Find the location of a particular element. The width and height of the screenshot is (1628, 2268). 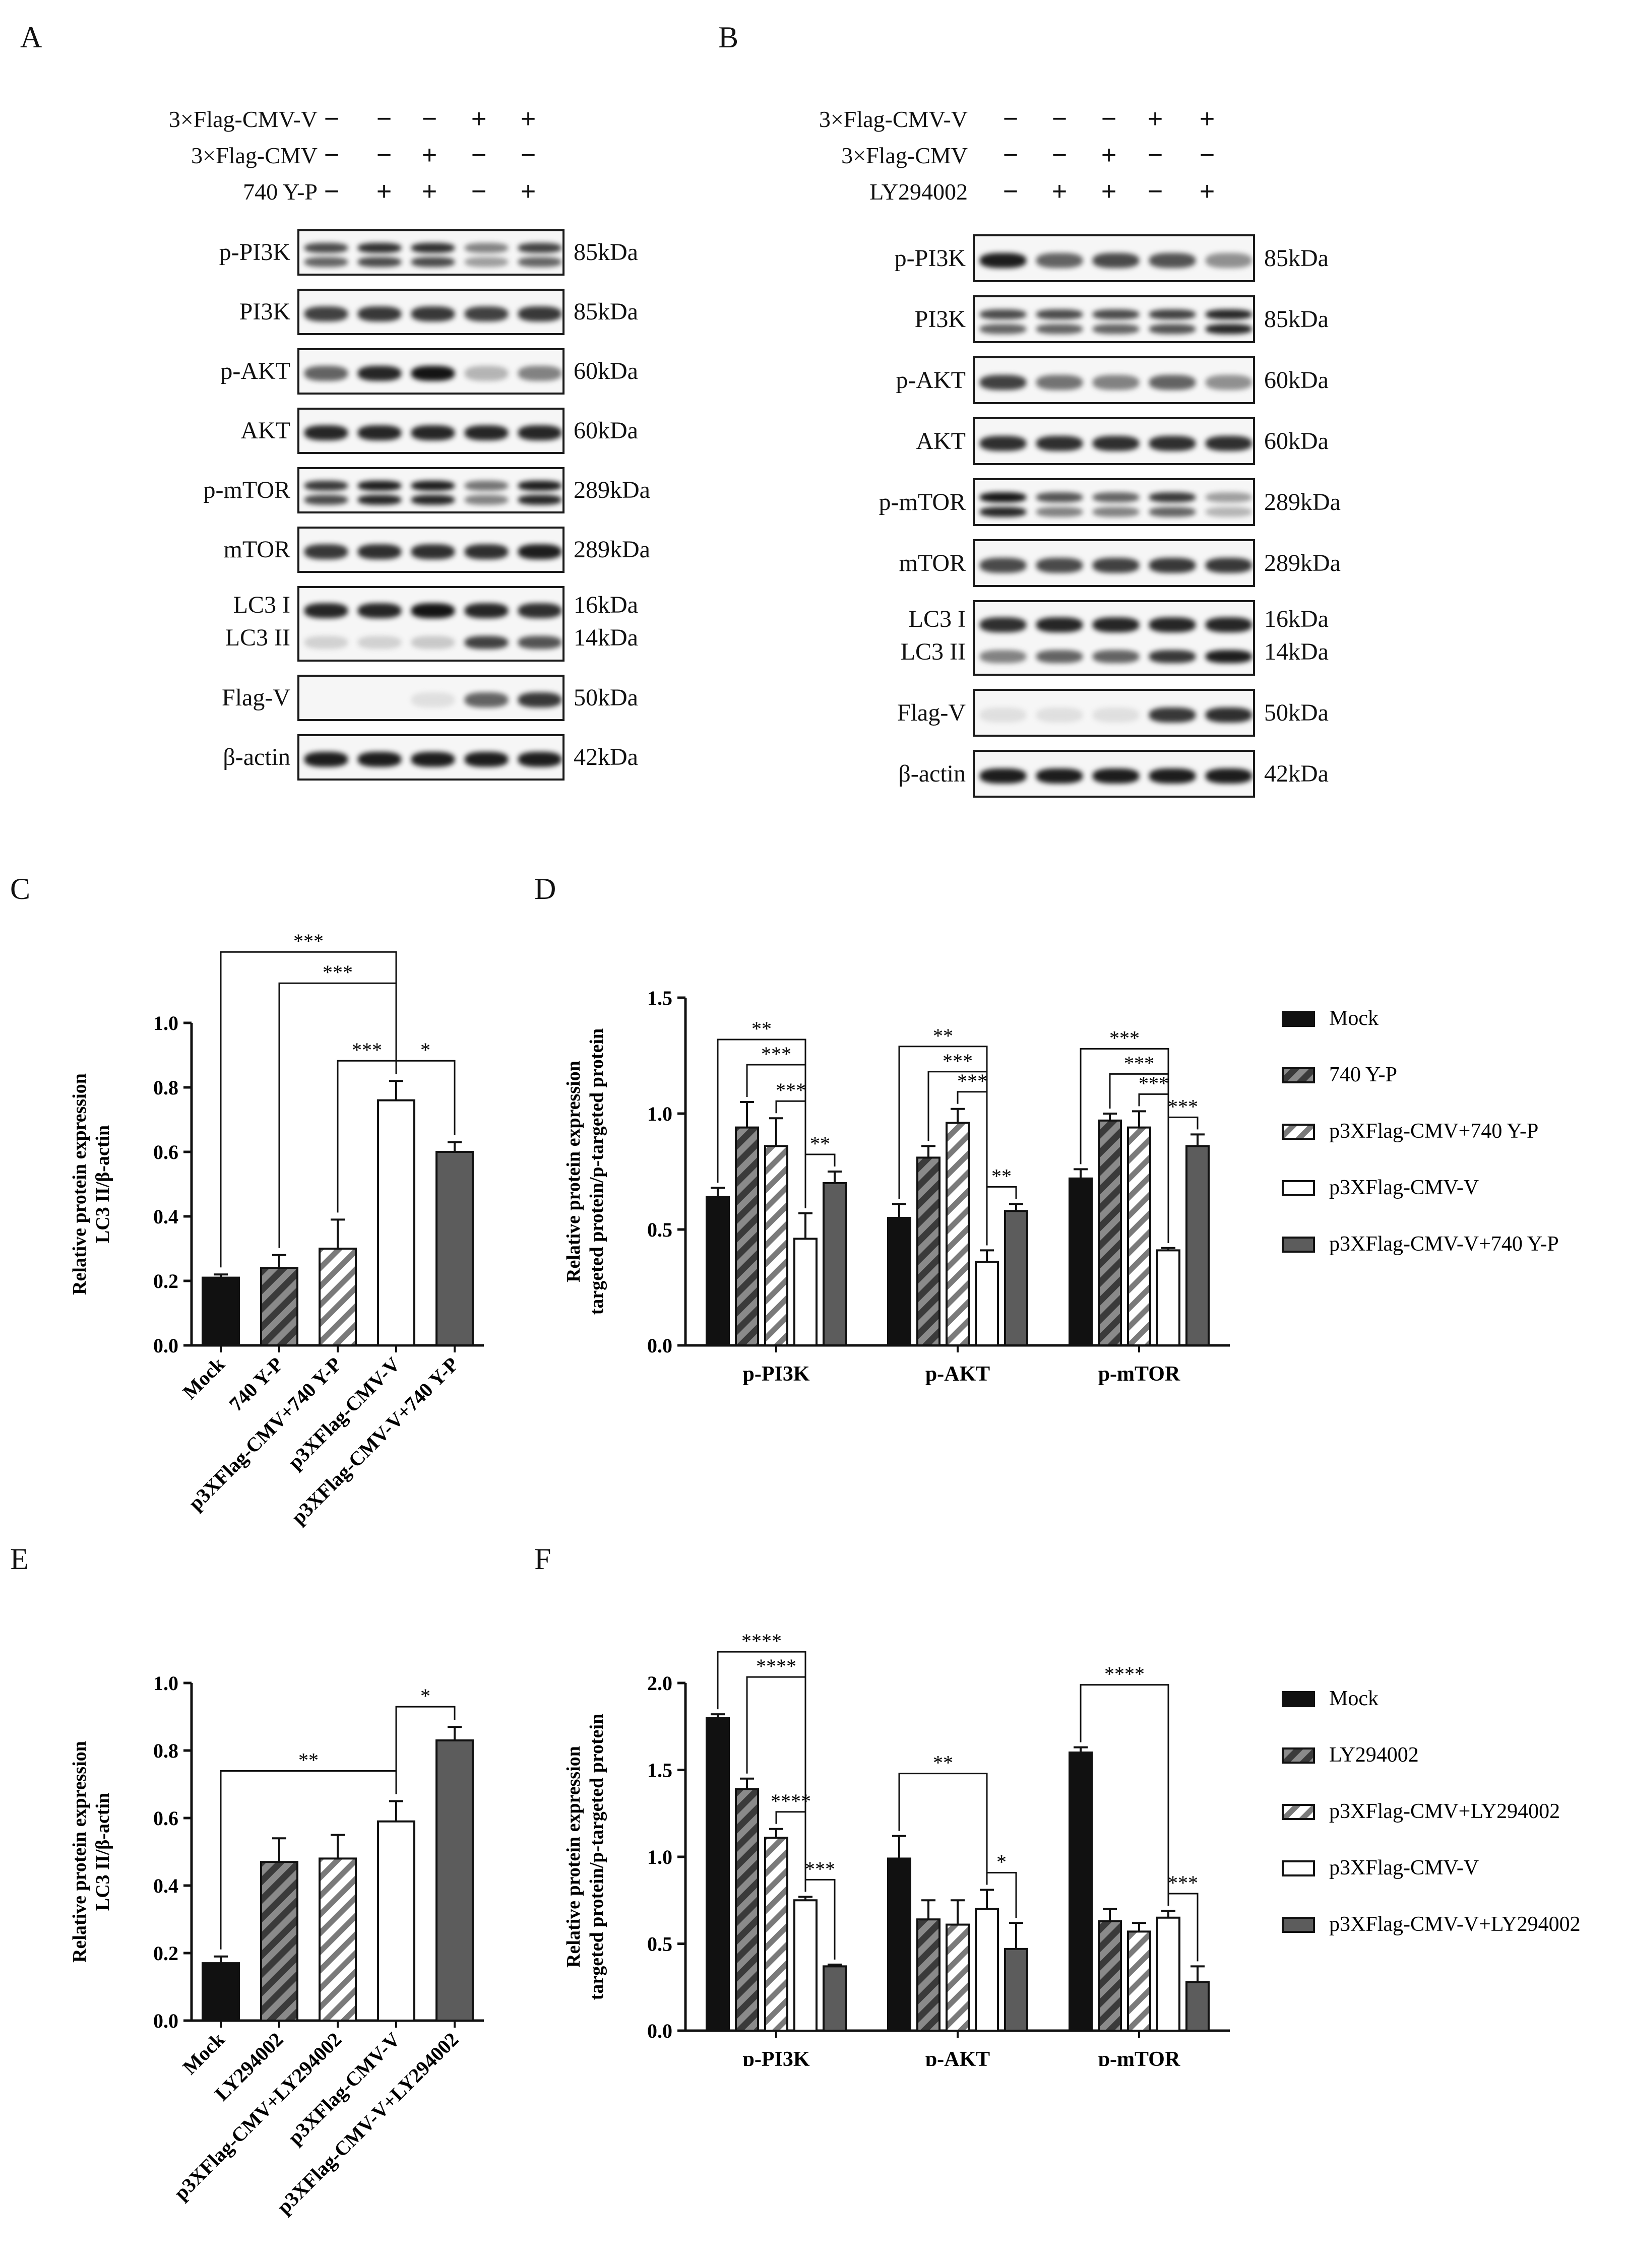

y-tick-label: 0.0 is located at coordinates (165, 1345).